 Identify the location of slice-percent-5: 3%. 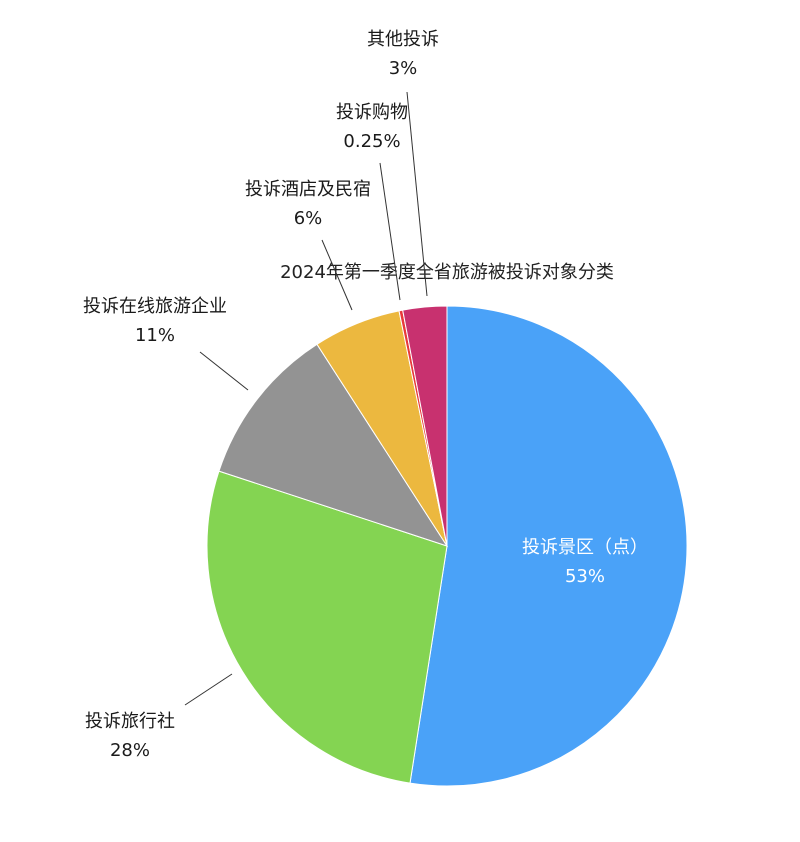
(403, 68).